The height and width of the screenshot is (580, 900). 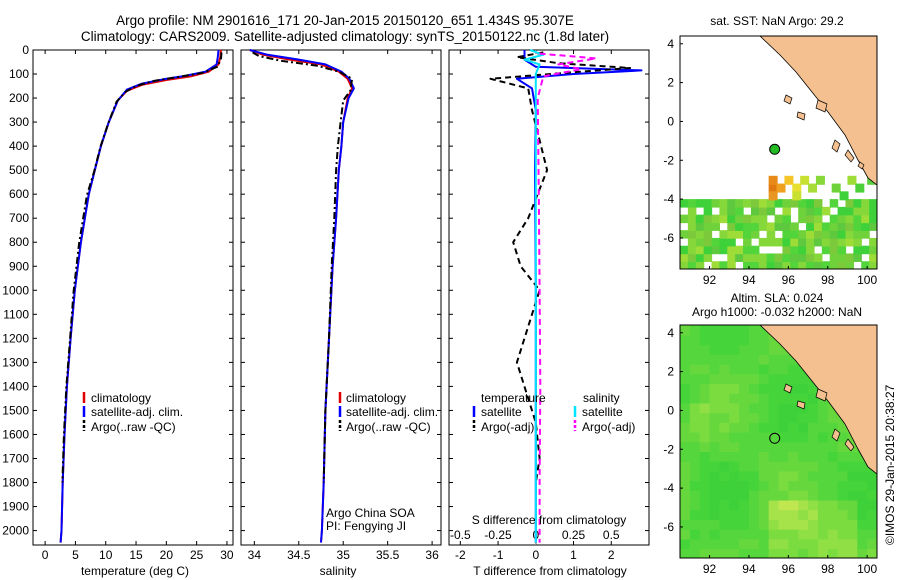 I want to click on series-line-satellite-adj-clim, so click(x=302, y=296).